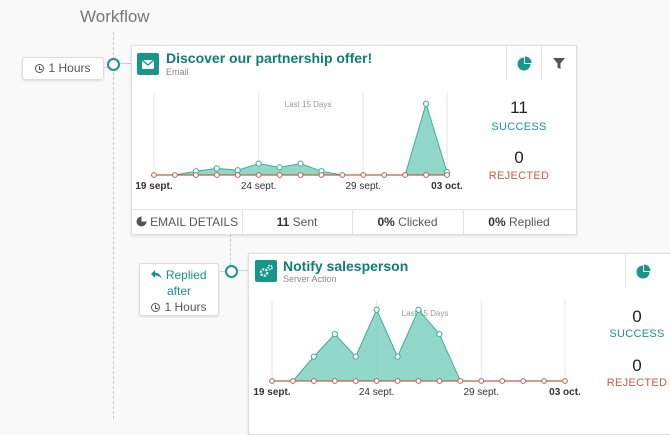  Describe the element at coordinates (148, 64) in the screenshot. I see `envelope-icon` at that location.